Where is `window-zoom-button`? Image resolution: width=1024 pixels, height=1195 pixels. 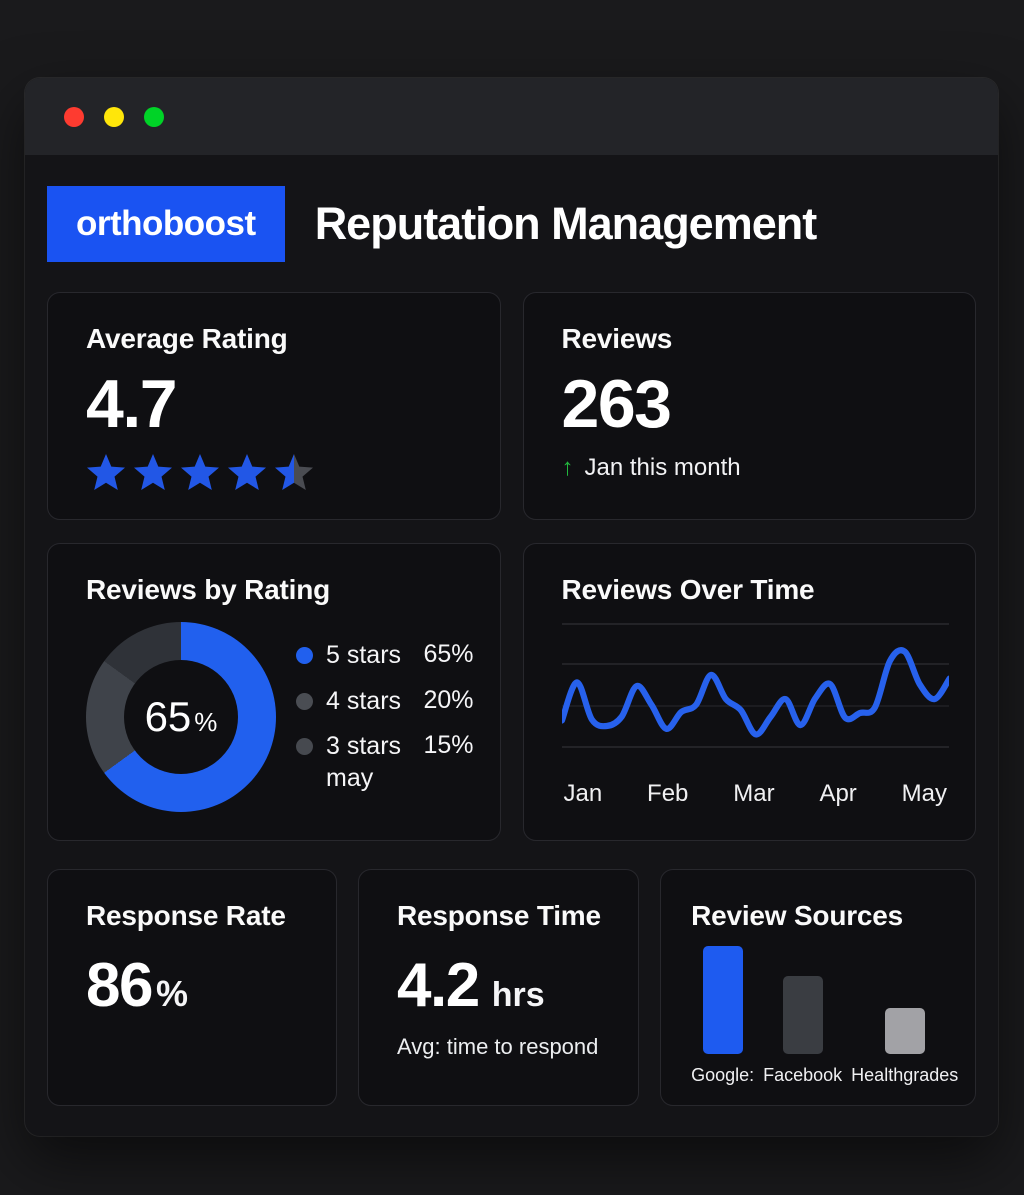
window-zoom-button is located at coordinates (154, 116).